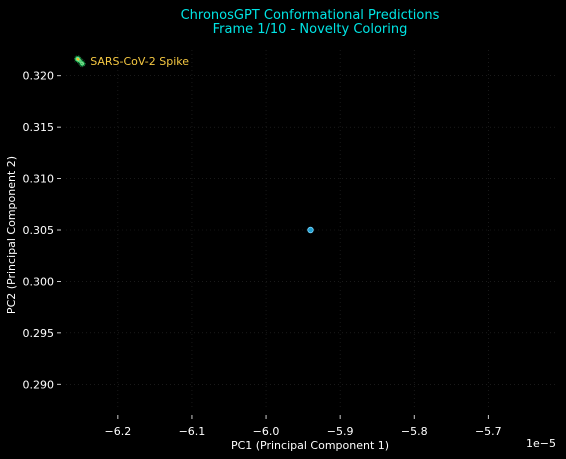 This screenshot has width=566, height=459. Describe the element at coordinates (39, 384) in the screenshot. I see `y-tick-label: 0.290` at that location.